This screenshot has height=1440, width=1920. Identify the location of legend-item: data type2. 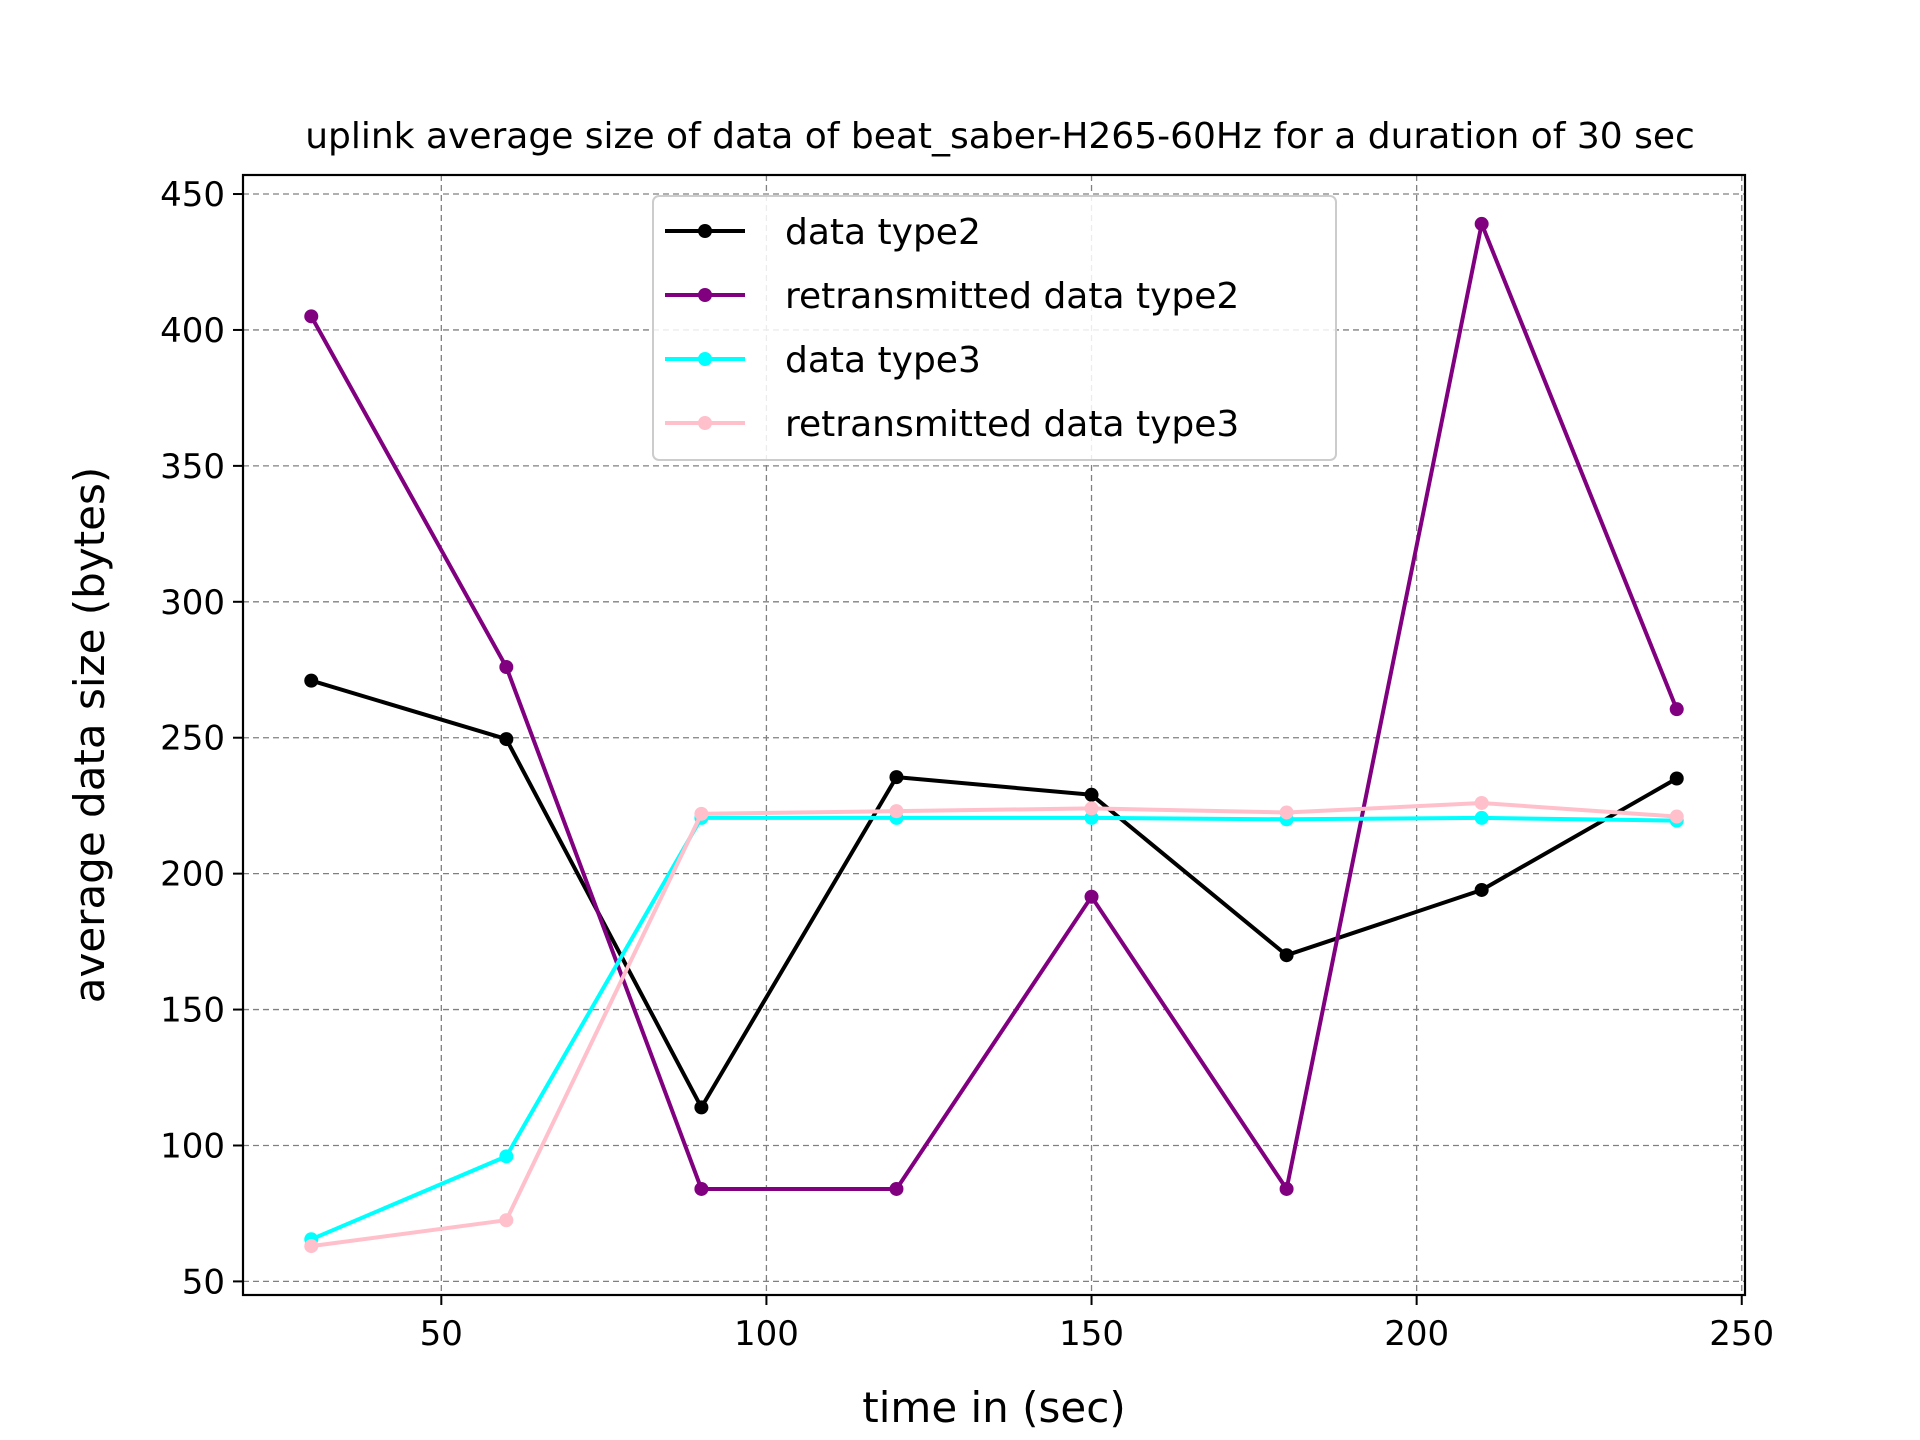
(823, 232).